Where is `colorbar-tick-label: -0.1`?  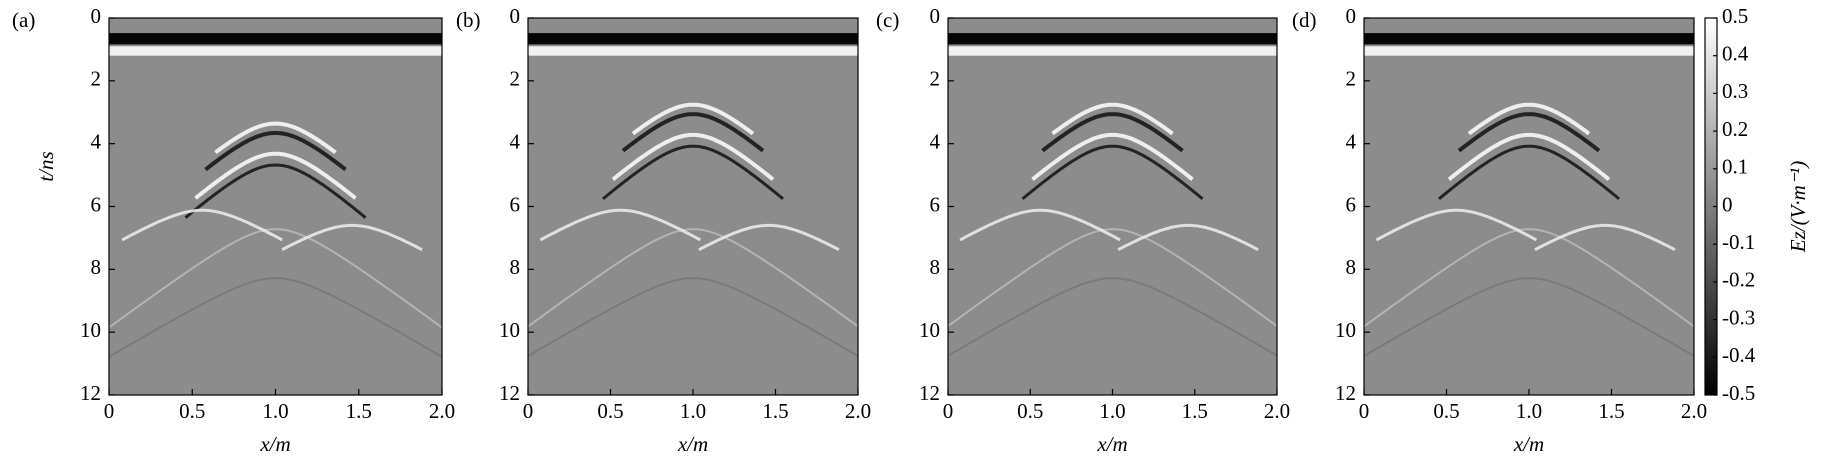 colorbar-tick-label: -0.1 is located at coordinates (1738, 242).